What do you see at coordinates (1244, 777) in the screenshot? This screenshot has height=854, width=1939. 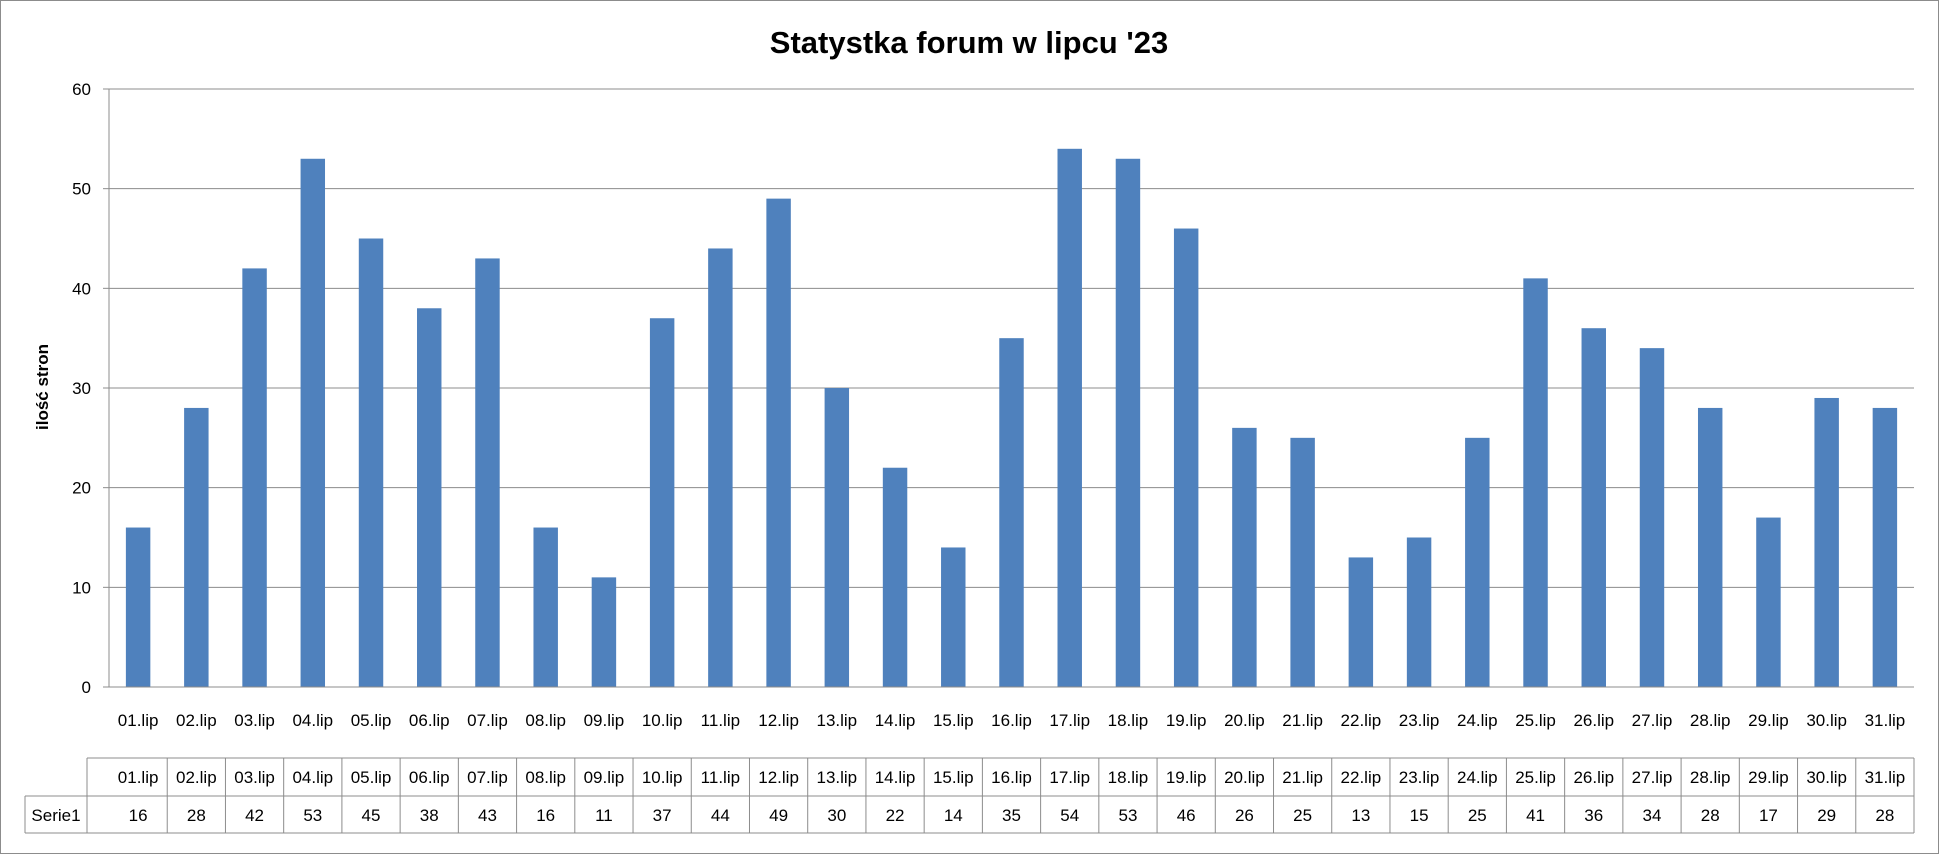 I see `table-header-cell: 20.lip` at bounding box center [1244, 777].